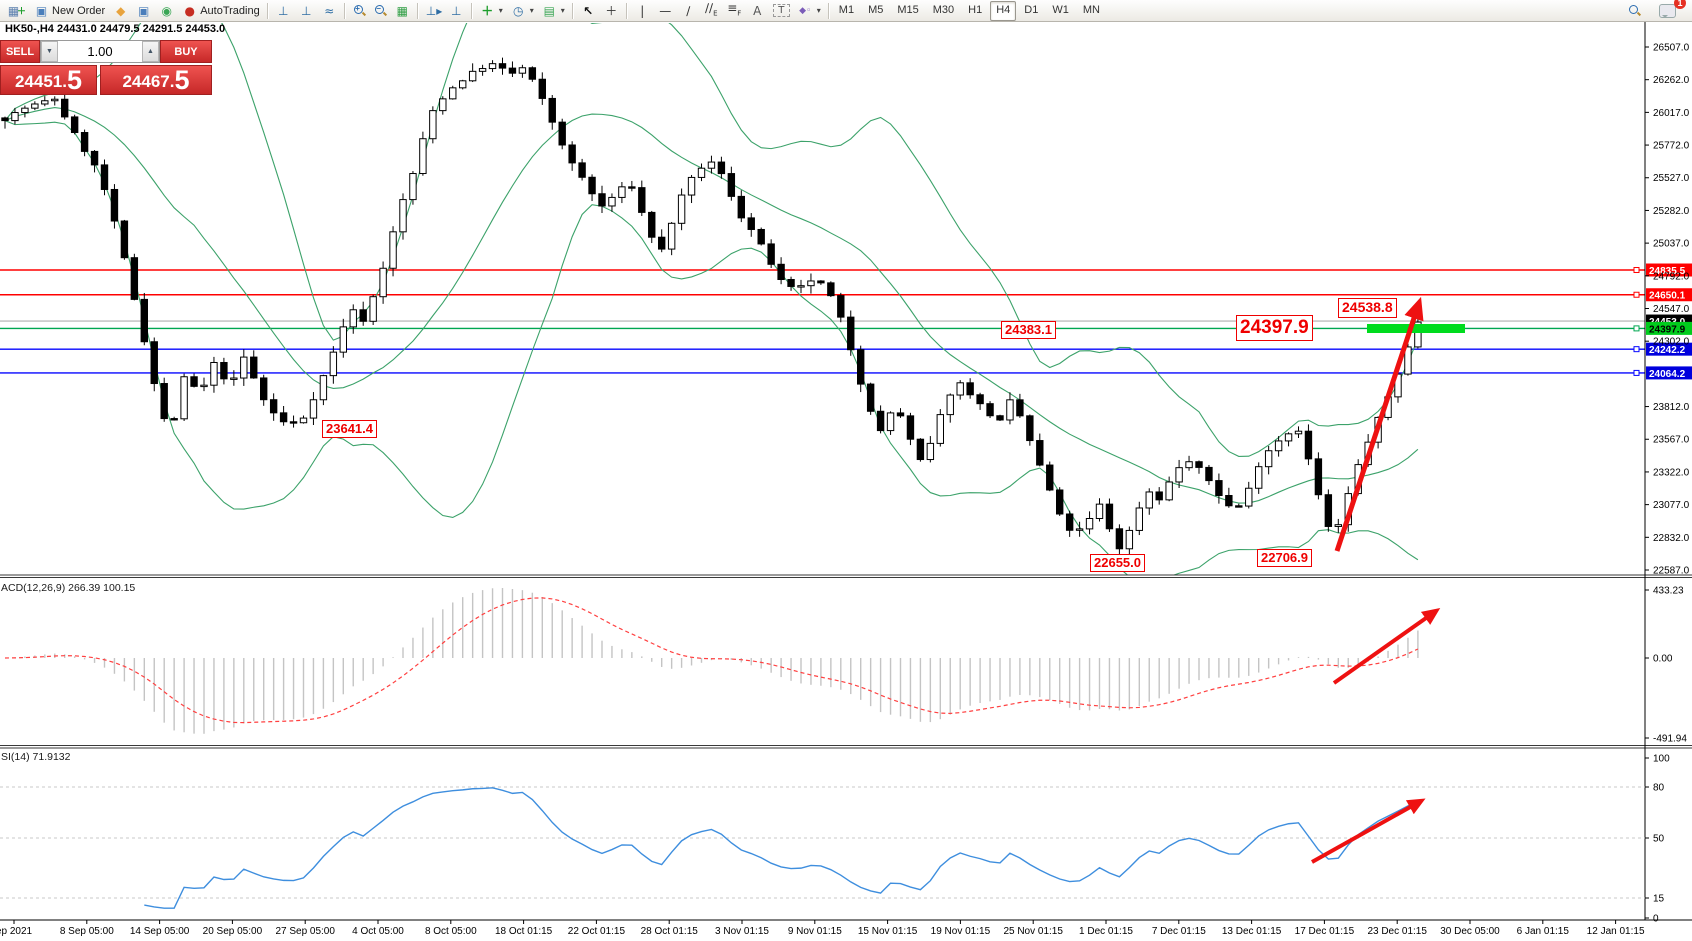 The width and height of the screenshot is (1692, 941). What do you see at coordinates (1671, 276) in the screenshot?
I see `svg-text: 24792.0` at bounding box center [1671, 276].